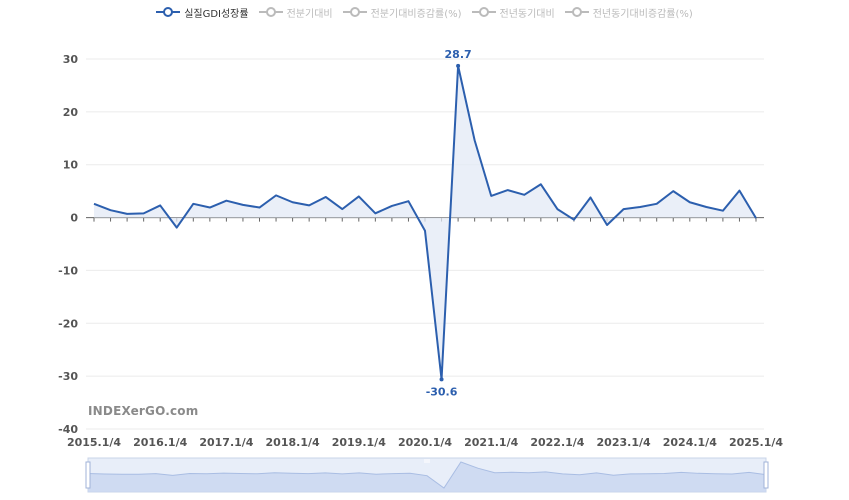 The width and height of the screenshot is (849, 500). Describe the element at coordinates (359, 442) in the screenshot. I see `x-tick-label: 2019.1/4` at that location.